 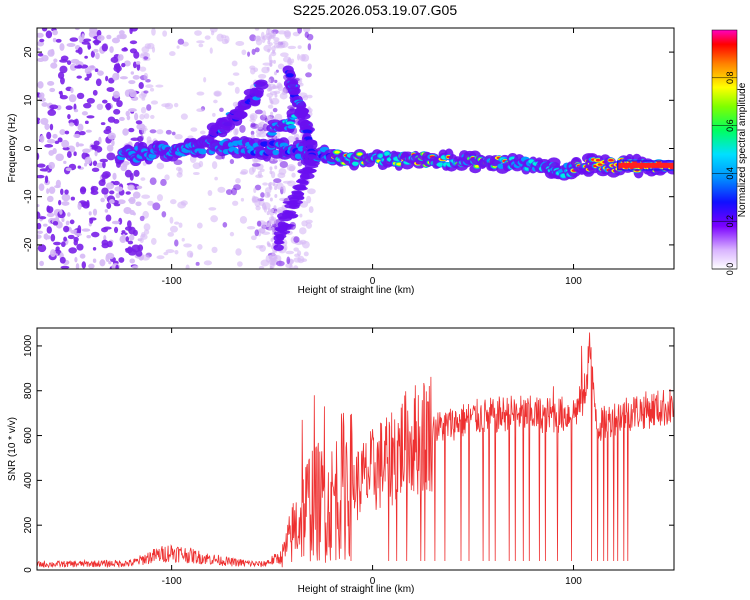 What do you see at coordinates (724, 173) in the screenshot?
I see `colorbar-ticks: 0.0 0.2 0.4 0.6 0.8` at bounding box center [724, 173].